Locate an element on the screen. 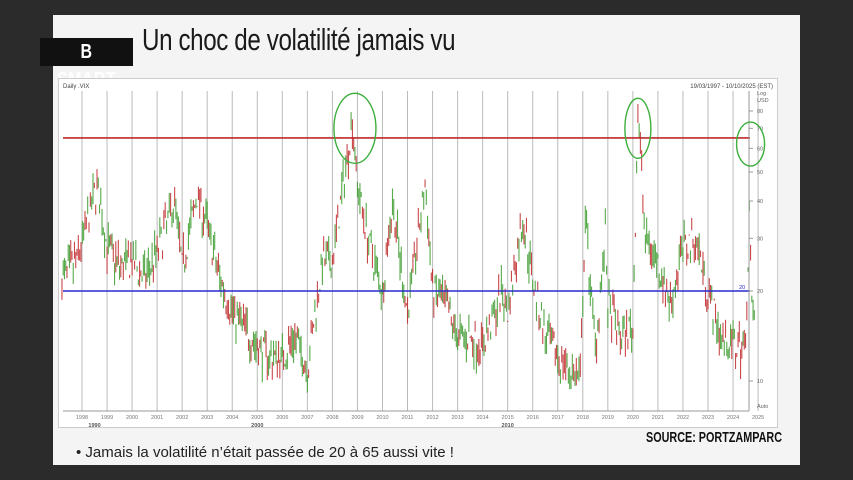  x-tick-label: 1999 is located at coordinates (107, 418).